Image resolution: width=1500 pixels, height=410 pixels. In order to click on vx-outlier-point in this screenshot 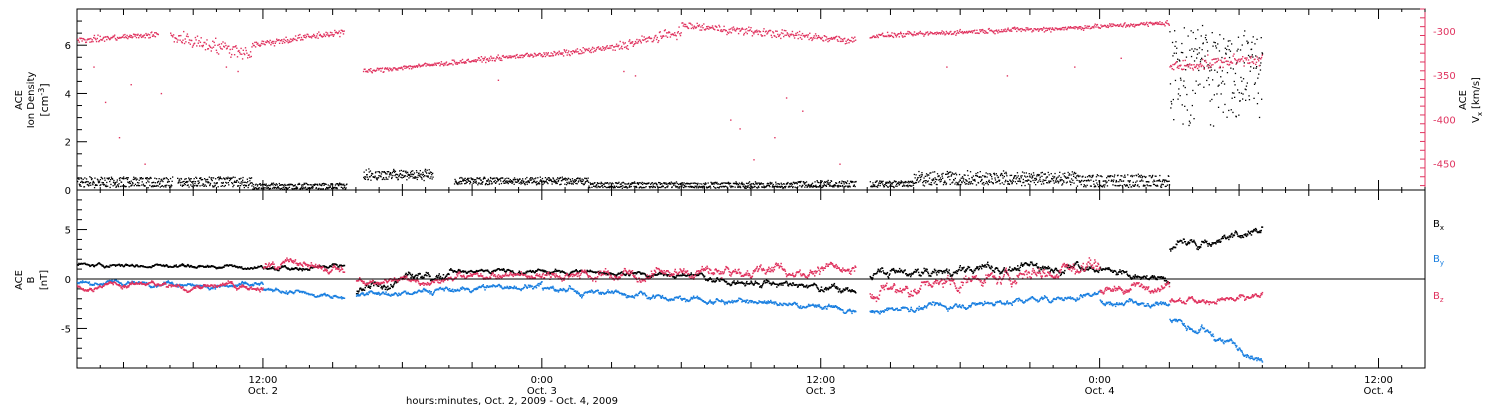, I will do `click(498, 80)`.